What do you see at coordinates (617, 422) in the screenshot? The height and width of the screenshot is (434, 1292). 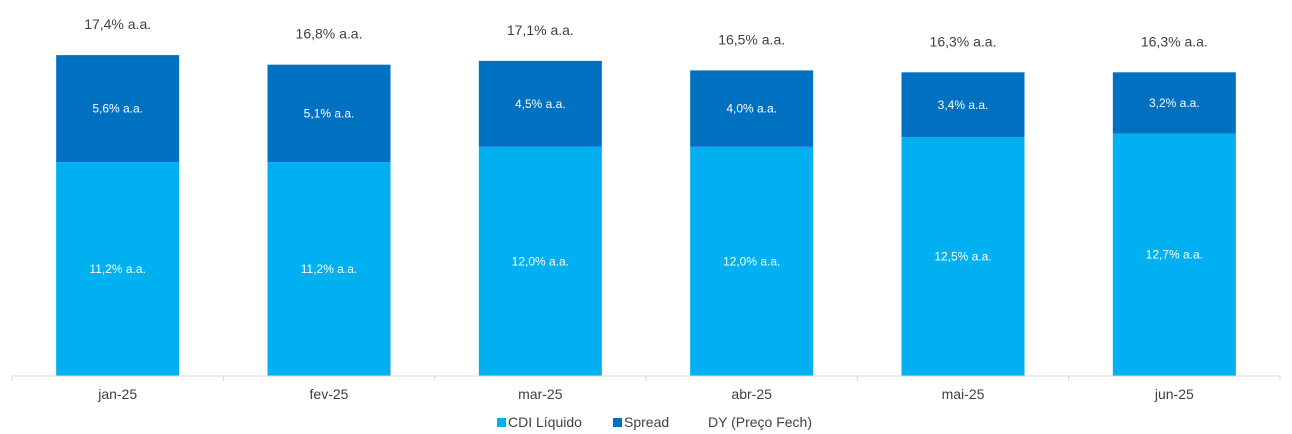 I see `legend-swatch-spread` at bounding box center [617, 422].